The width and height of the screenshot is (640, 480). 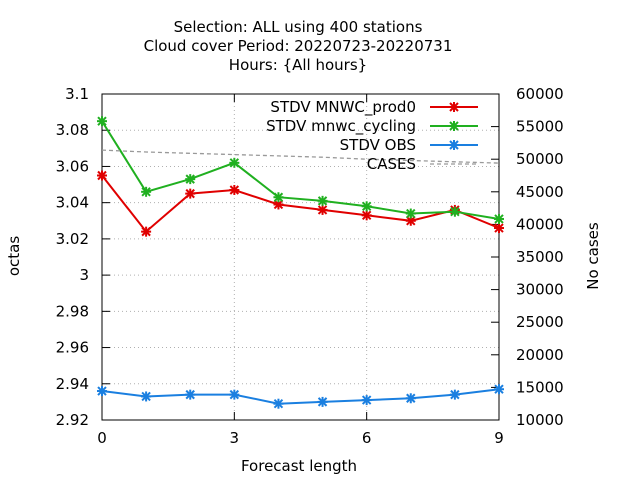 What do you see at coordinates (391, 164) in the screenshot?
I see `legend-label-cases: CASES` at bounding box center [391, 164].